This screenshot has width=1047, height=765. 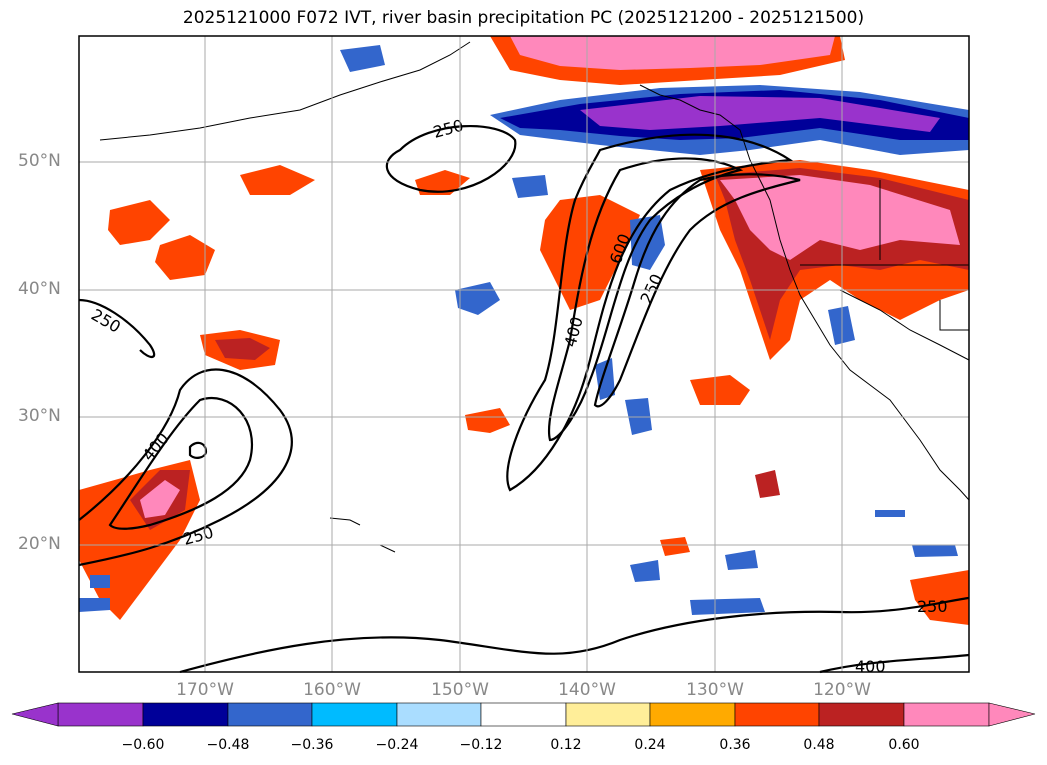 What do you see at coordinates (650, 745) in the screenshot?
I see `colorbar-tick-label: 0.24` at bounding box center [650, 745].